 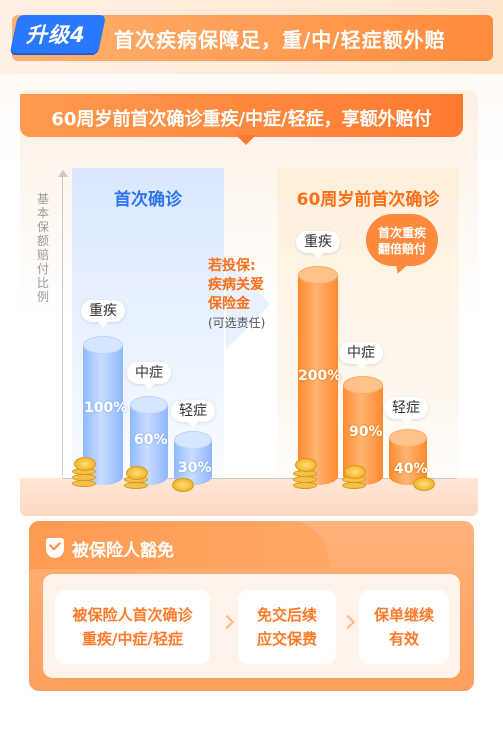 I want to click on optional-note-line1: 若投保:, so click(x=232, y=266).